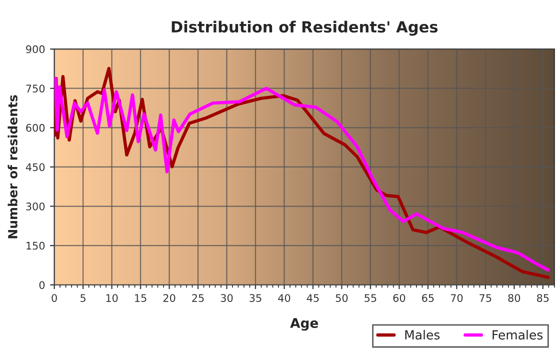 Image resolution: width=560 pixels, height=353 pixels. Describe the element at coordinates (35, 49) in the screenshot. I see `y-tick-label: 900` at that location.